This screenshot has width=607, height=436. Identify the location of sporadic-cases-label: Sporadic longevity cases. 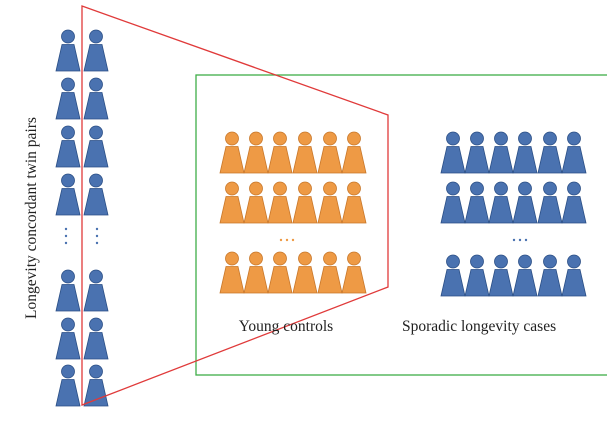
(479, 326).